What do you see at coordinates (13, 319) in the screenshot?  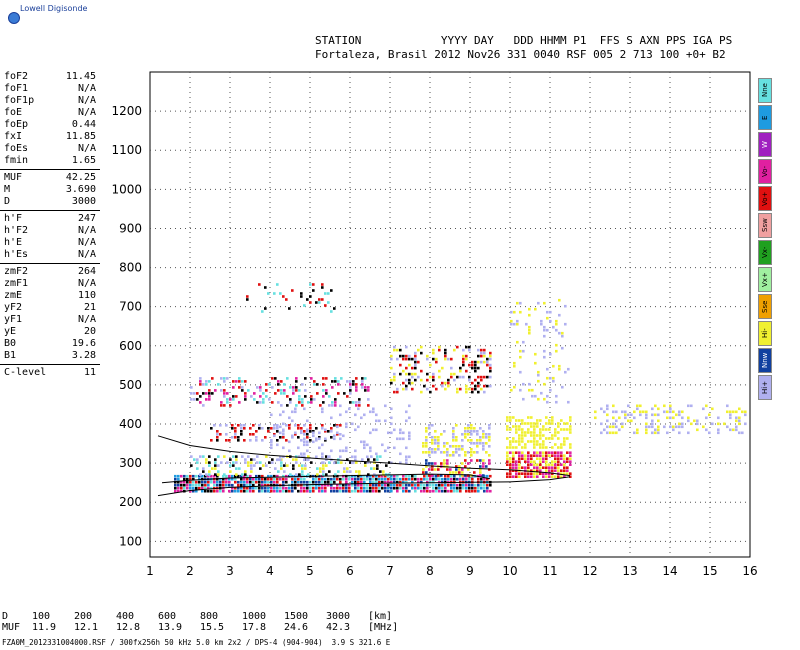 I see `param-name: yF1` at bounding box center [13, 319].